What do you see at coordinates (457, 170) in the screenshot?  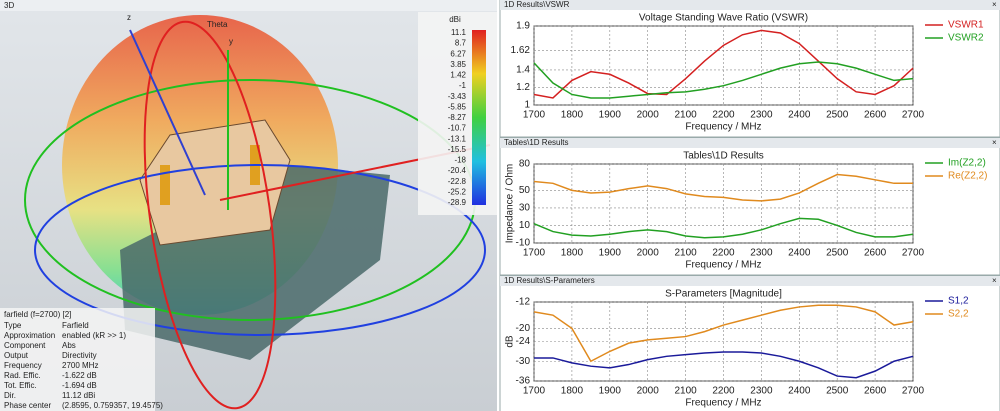 I see `colorbar-label: -20.4` at bounding box center [457, 170].